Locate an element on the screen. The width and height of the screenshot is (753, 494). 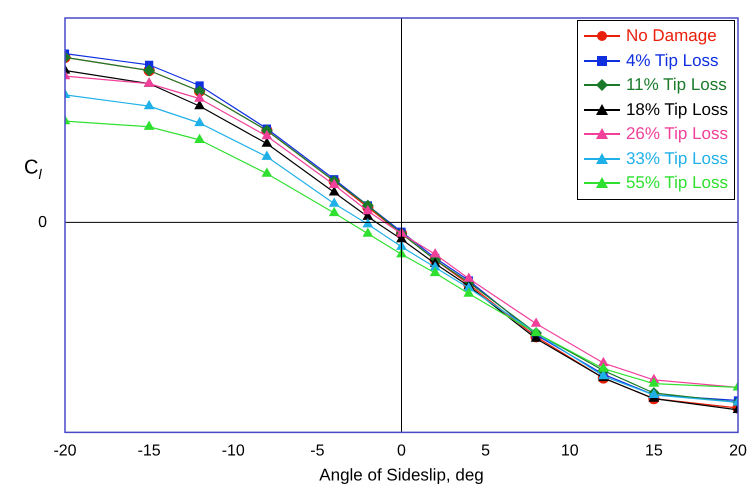
x-tick-label: 10 is located at coordinates (569, 451).